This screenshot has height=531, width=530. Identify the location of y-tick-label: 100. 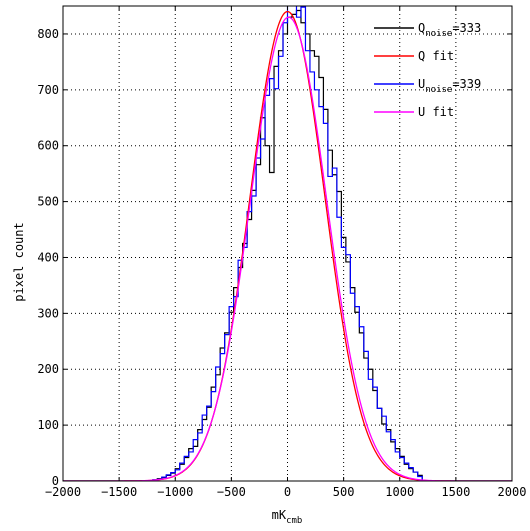
(48, 425).